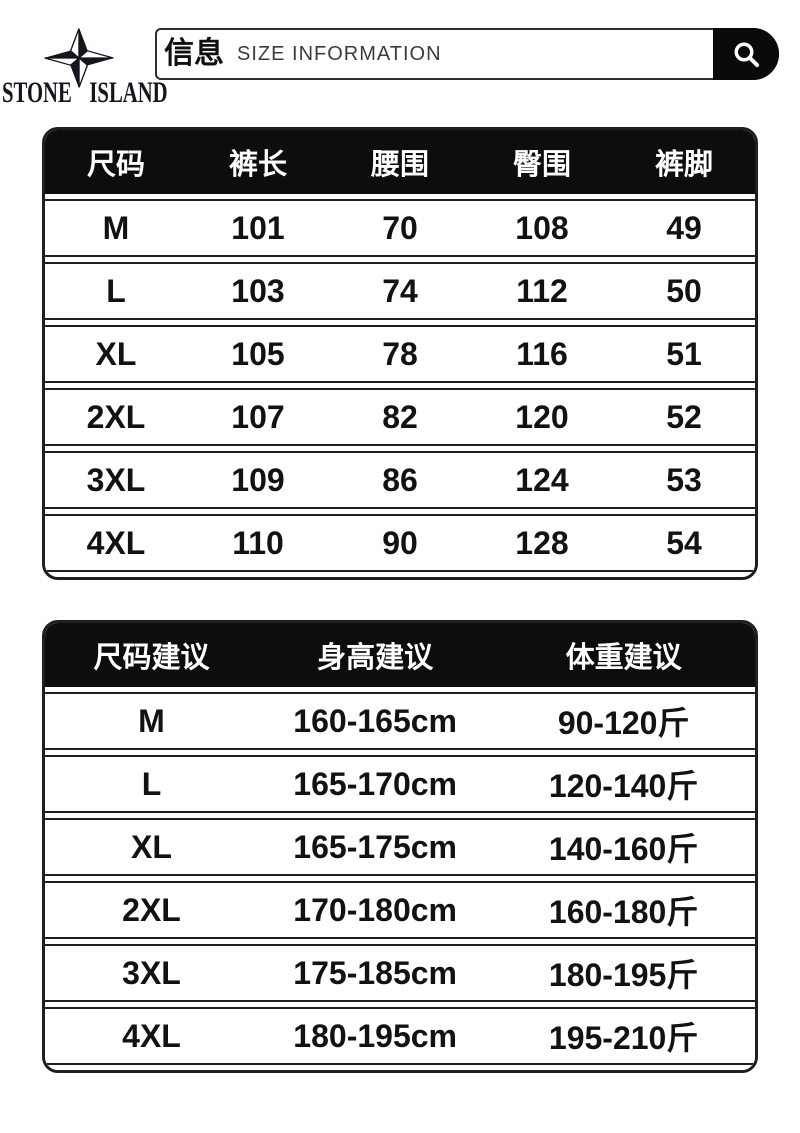 The image size is (800, 1133). Describe the element at coordinates (258, 416) in the screenshot. I see `table-cell: 107` at that location.